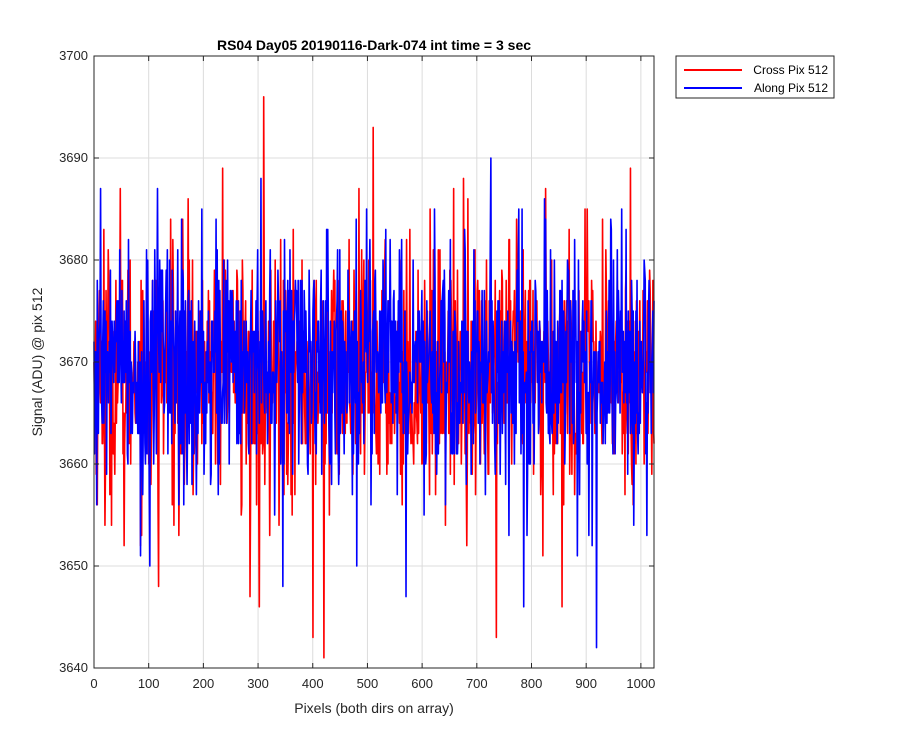 This screenshot has width=900, height=750. What do you see at coordinates (93, 683) in the screenshot?
I see `x-tick-label: 0` at bounding box center [93, 683].